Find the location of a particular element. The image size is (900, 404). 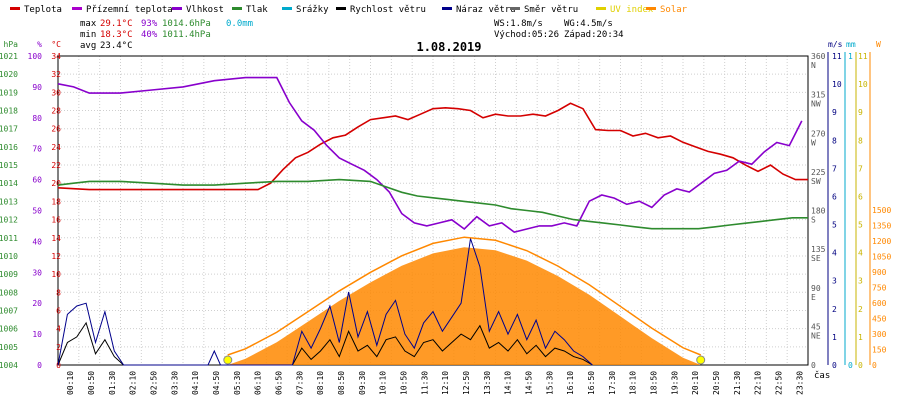

axis-tick-hpa: 1004 is located at coordinates (9, 365).